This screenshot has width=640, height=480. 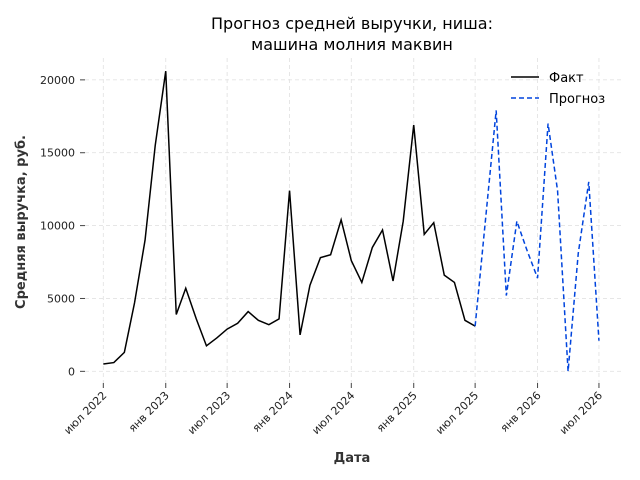 I want to click on x-tick-label: июл 2024, so click(x=333, y=413).